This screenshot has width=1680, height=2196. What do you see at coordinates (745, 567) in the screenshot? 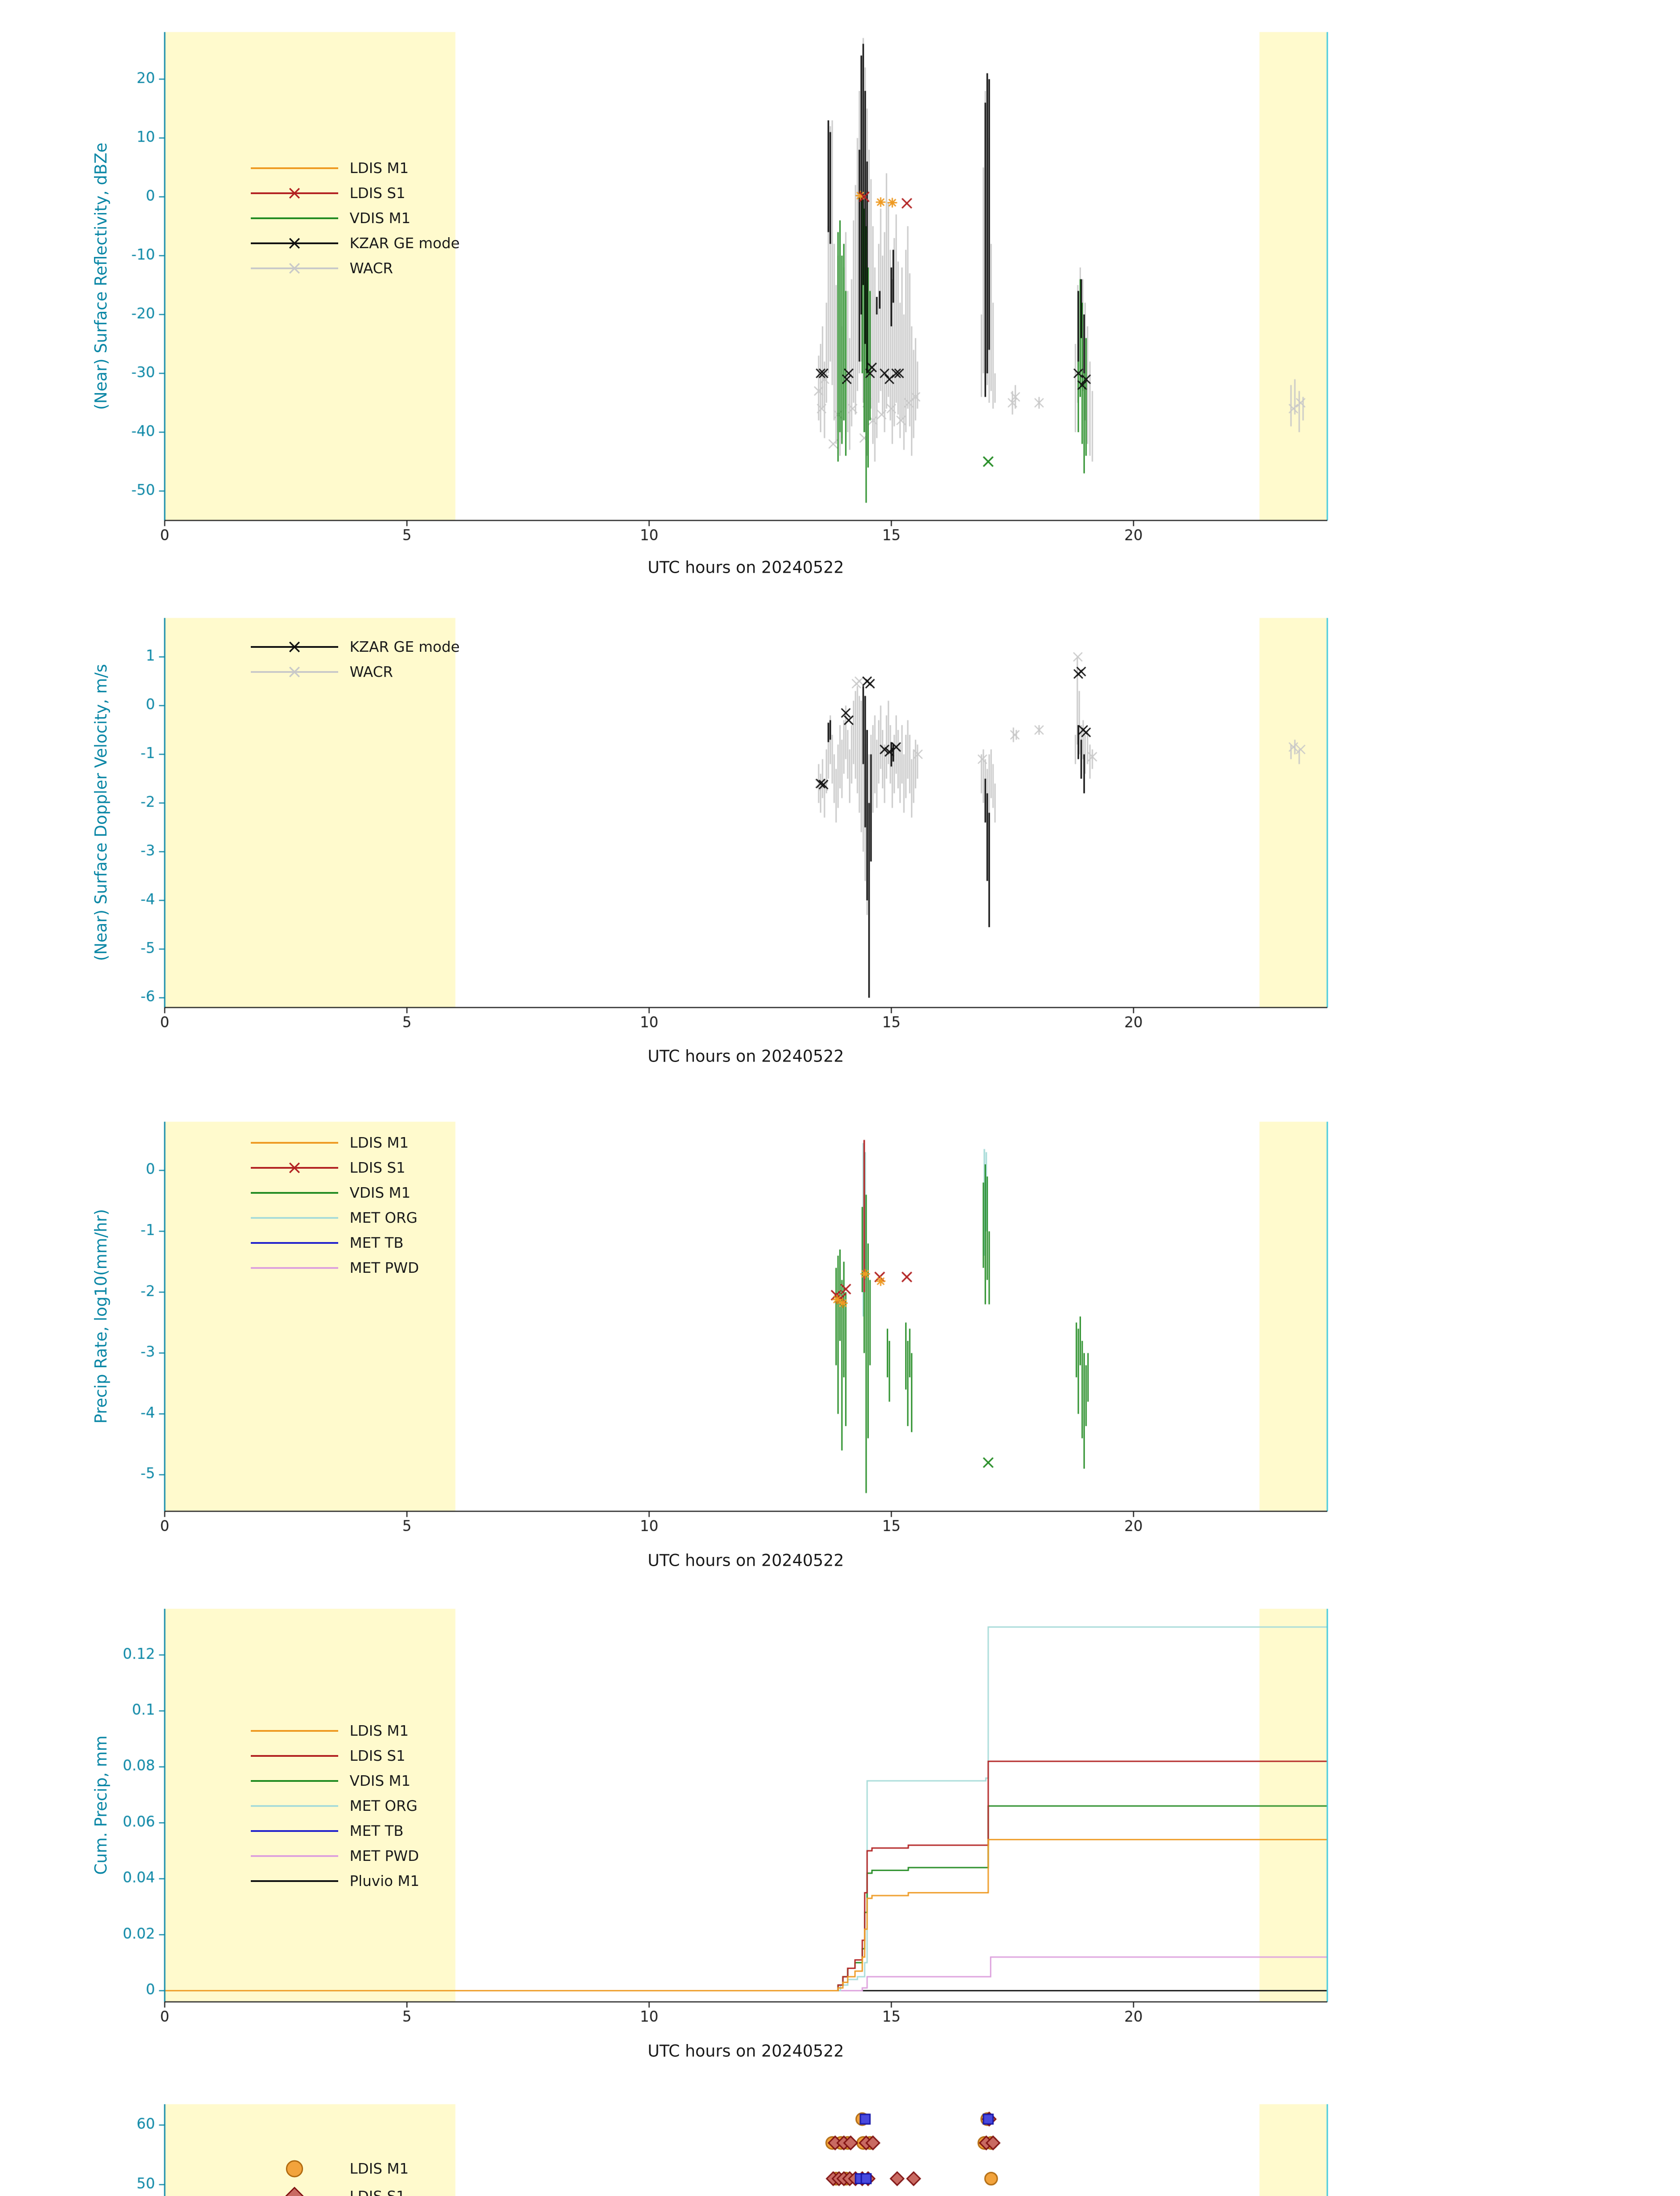
I see `x-axis-label-panel-1: UTC hours on 20240522` at bounding box center [745, 567].